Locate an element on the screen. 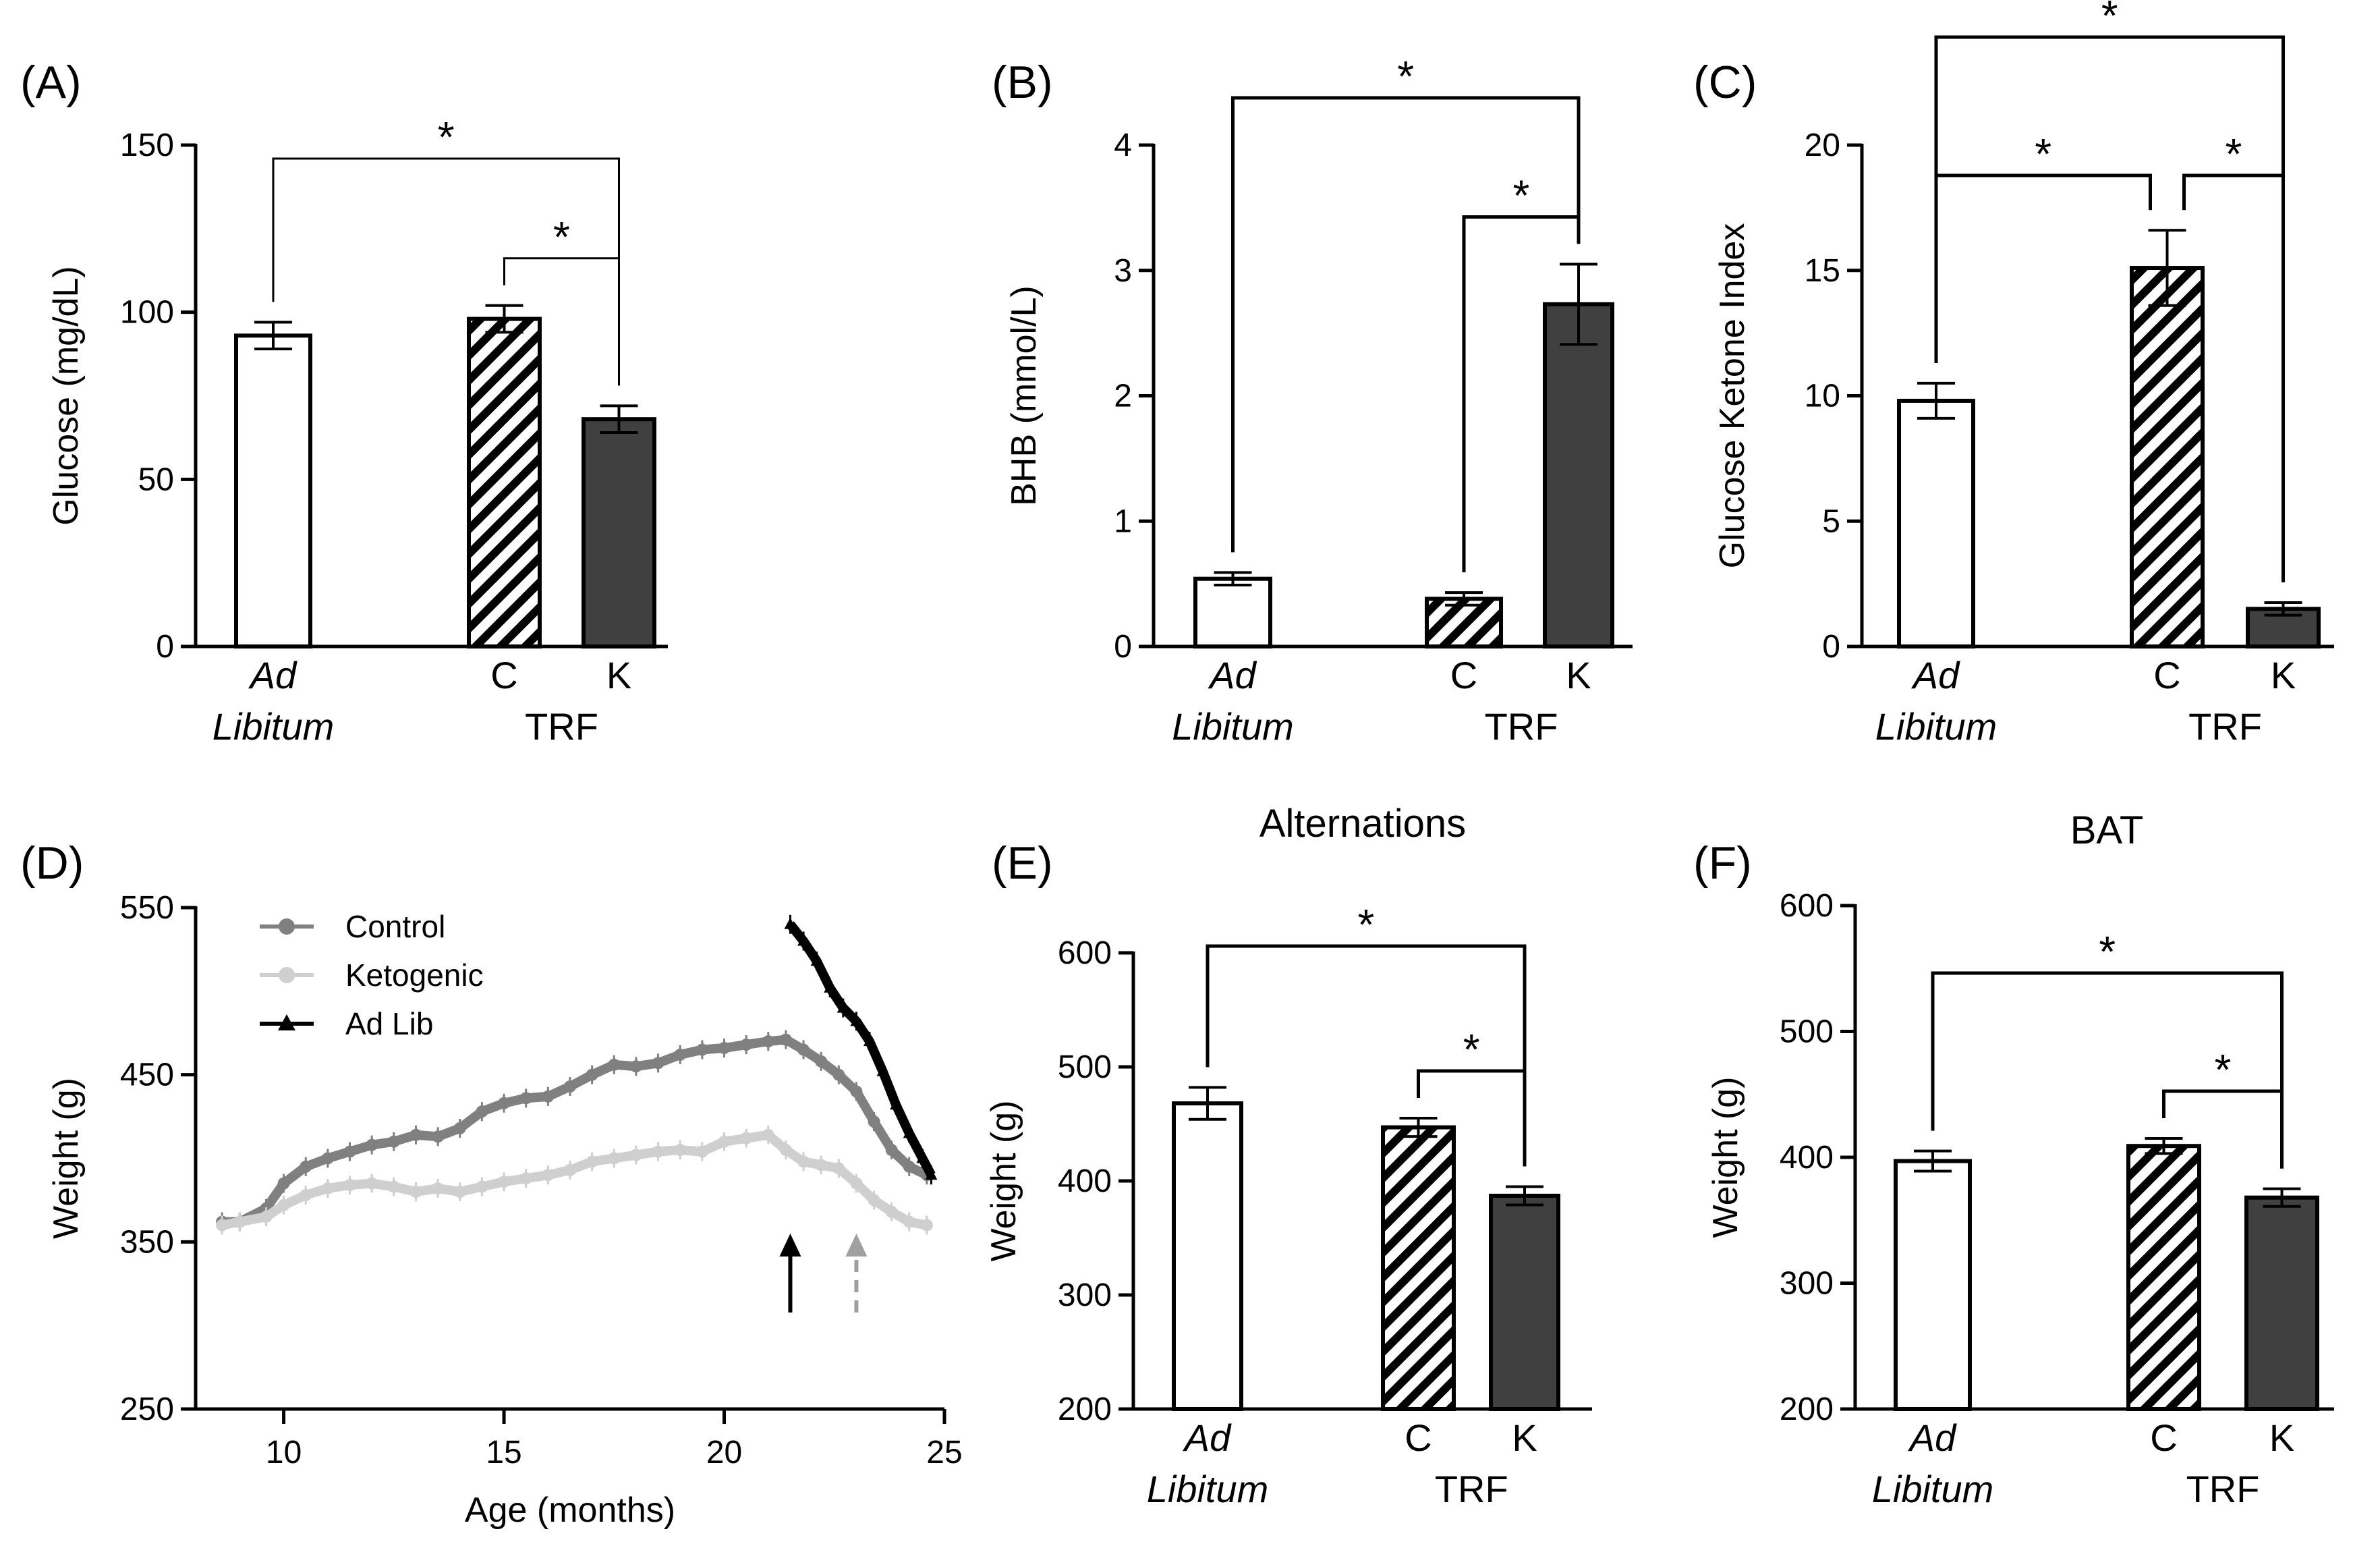  y-tick-label: 20 is located at coordinates (1822, 145).